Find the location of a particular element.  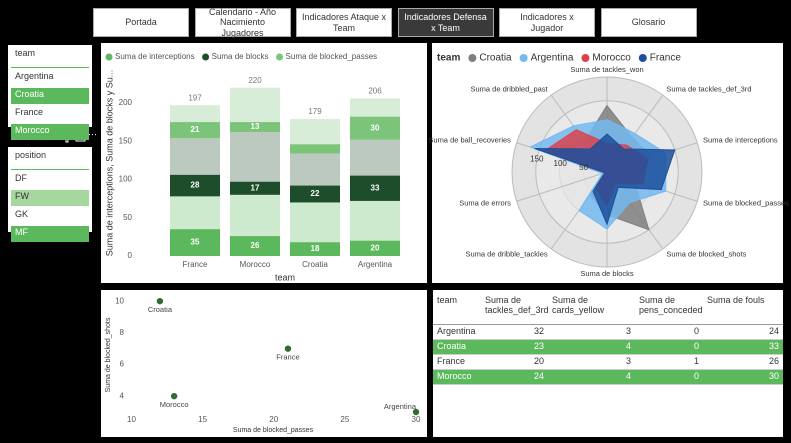

table-cell: Croatia is located at coordinates (452, 346).